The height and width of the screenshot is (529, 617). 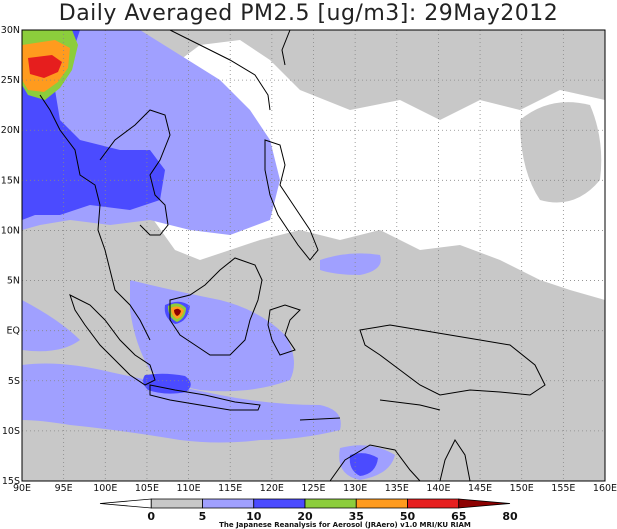 What do you see at coordinates (10, 230) in the screenshot?
I see `lat-tick-label: 10N` at bounding box center [10, 230].